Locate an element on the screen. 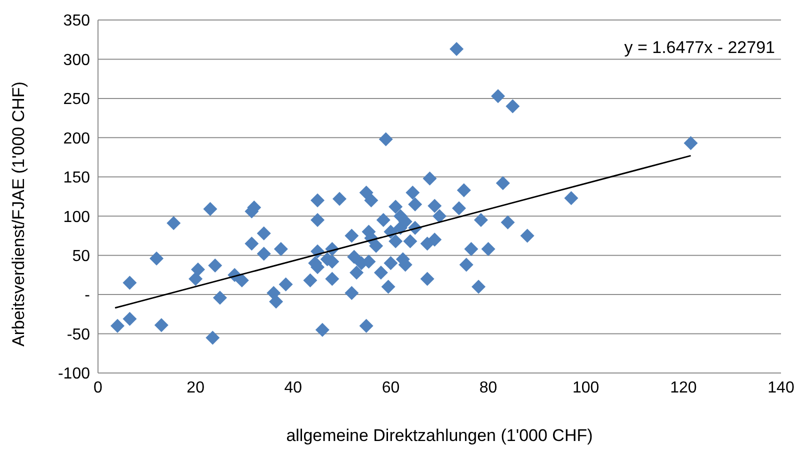 The width and height of the screenshot is (811, 461). x-tick-label: 100 is located at coordinates (586, 387).